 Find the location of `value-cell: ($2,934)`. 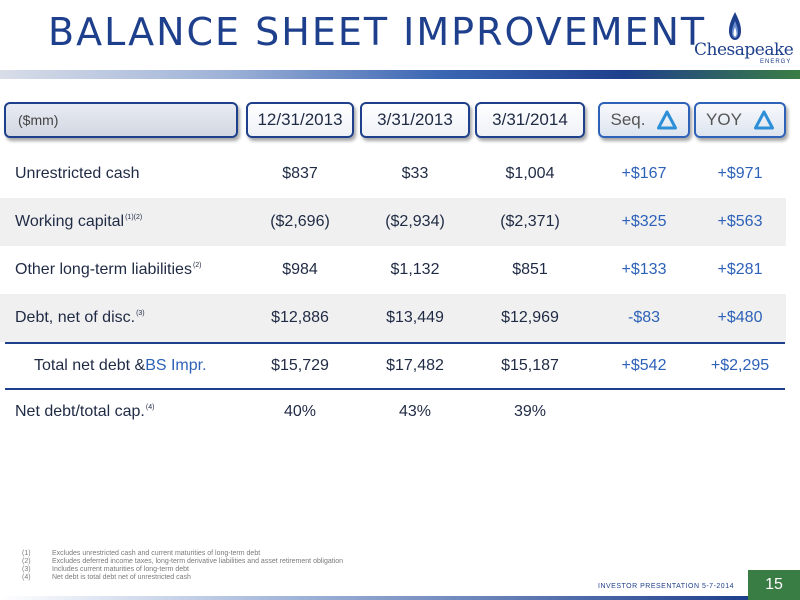

value-cell: ($2,934) is located at coordinates (415, 221).